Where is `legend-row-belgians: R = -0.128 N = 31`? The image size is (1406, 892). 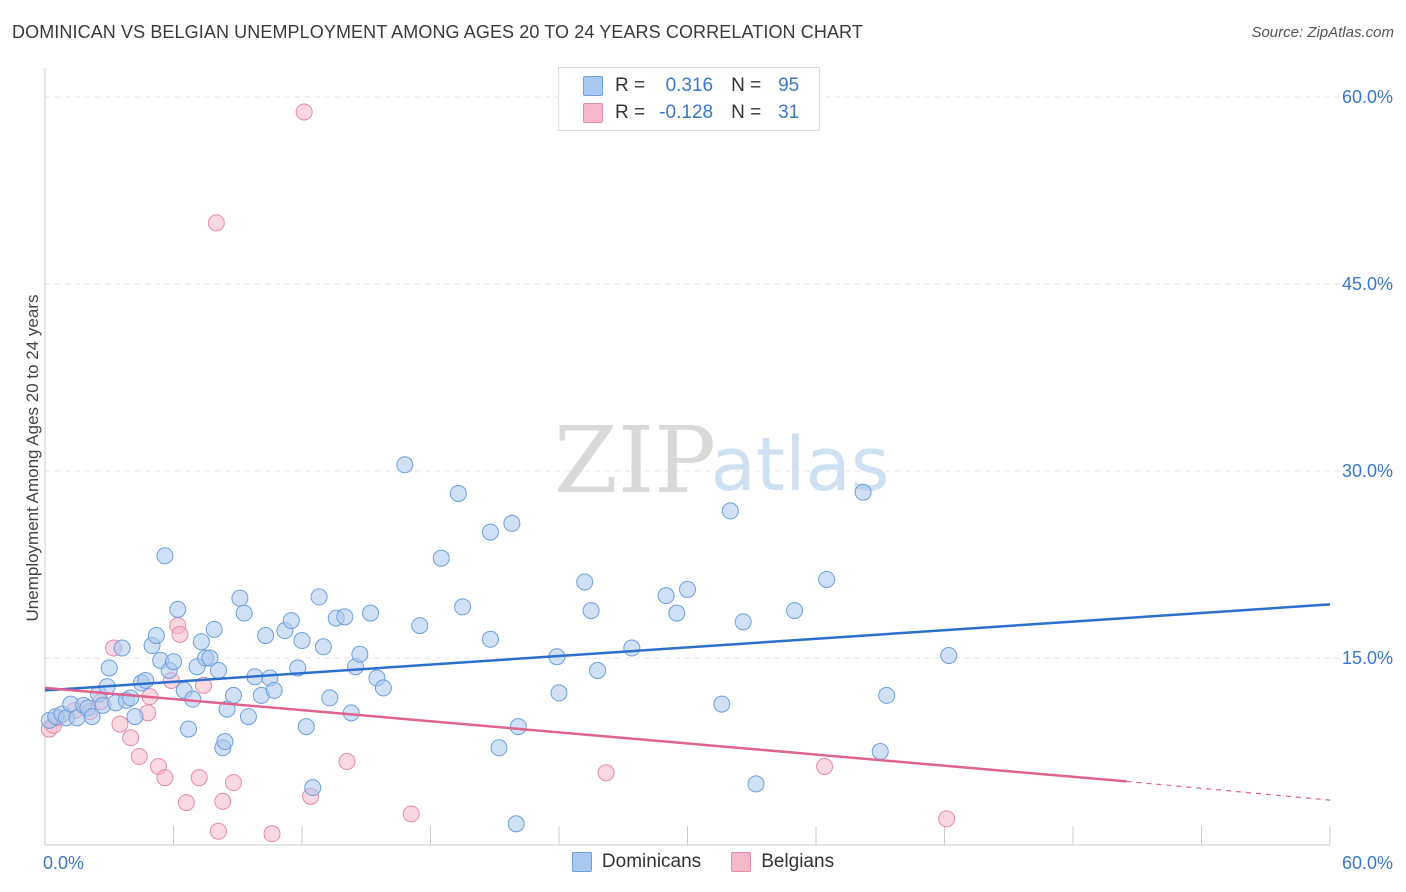 legend-row-belgians: R = -0.128 N = 31 is located at coordinates (691, 113).